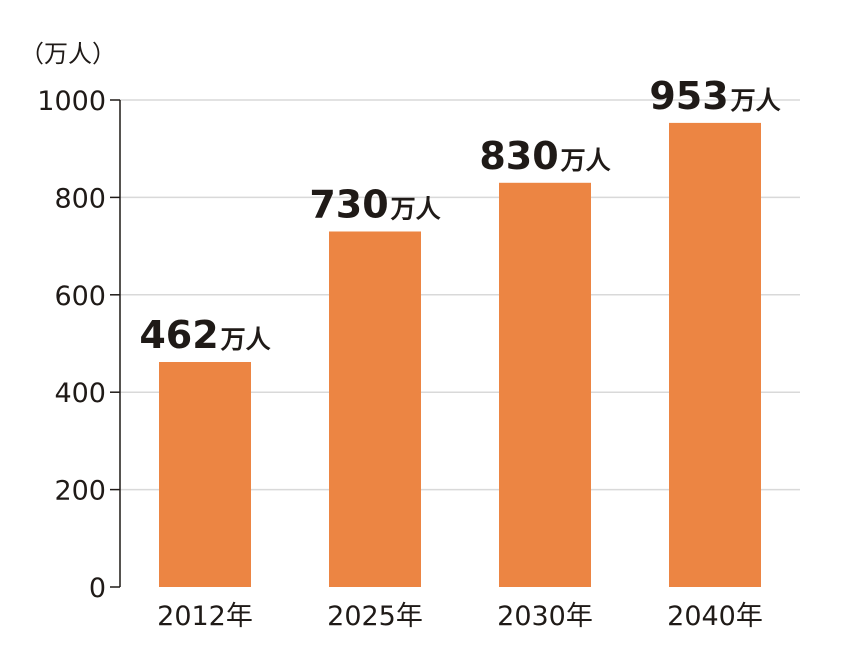  Describe the element at coordinates (178, 335) in the screenshot. I see `data-label-value: 462` at that location.